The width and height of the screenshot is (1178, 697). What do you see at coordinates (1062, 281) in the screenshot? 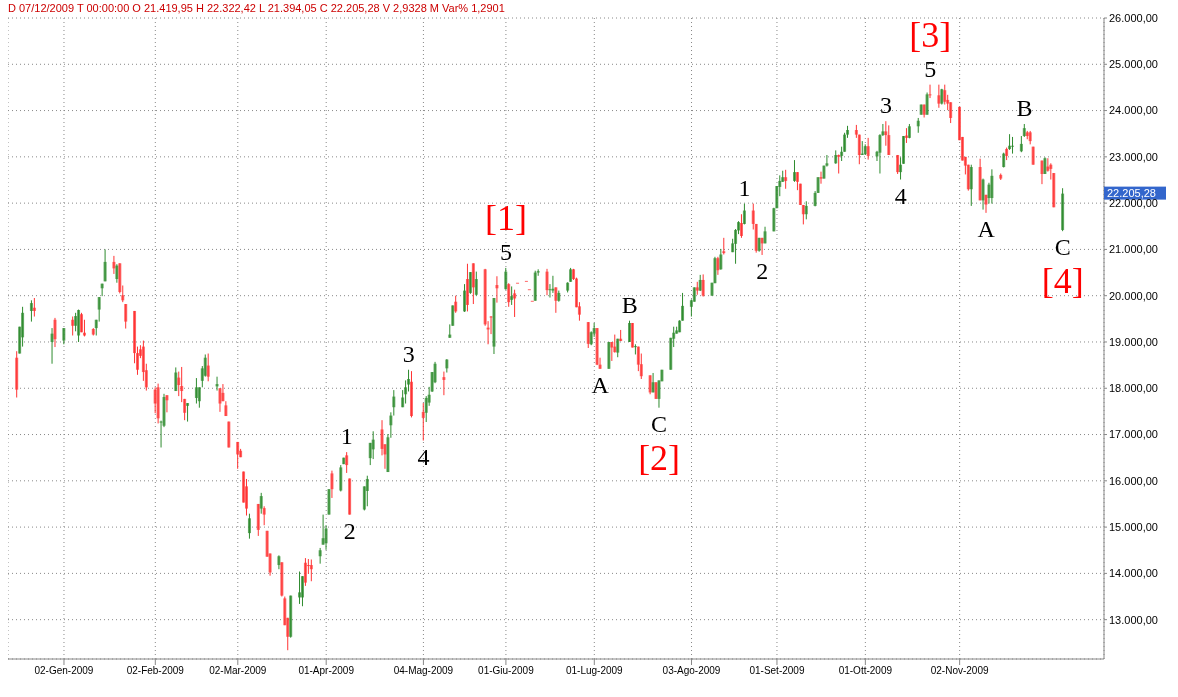
I see `annotation: [4]` at bounding box center [1062, 281].